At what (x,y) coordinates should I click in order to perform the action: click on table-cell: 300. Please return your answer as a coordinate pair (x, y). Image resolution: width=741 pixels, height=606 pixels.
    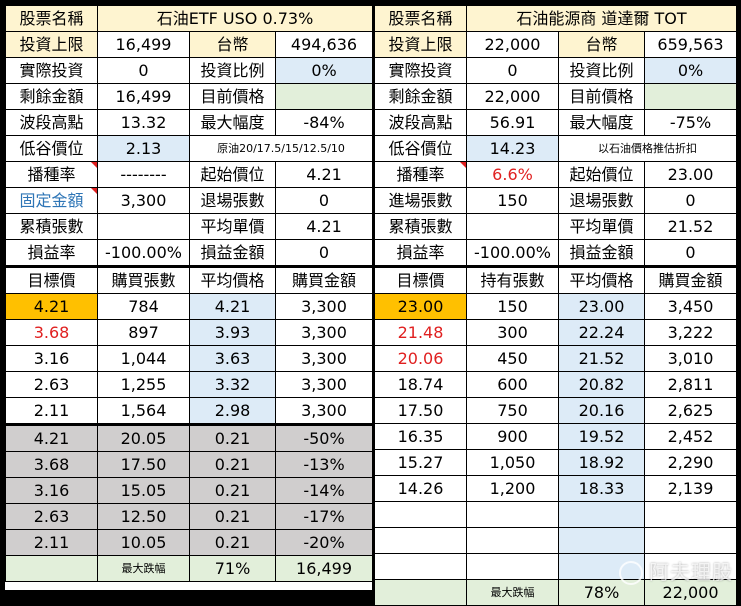
    Looking at the image, I should click on (513, 333).